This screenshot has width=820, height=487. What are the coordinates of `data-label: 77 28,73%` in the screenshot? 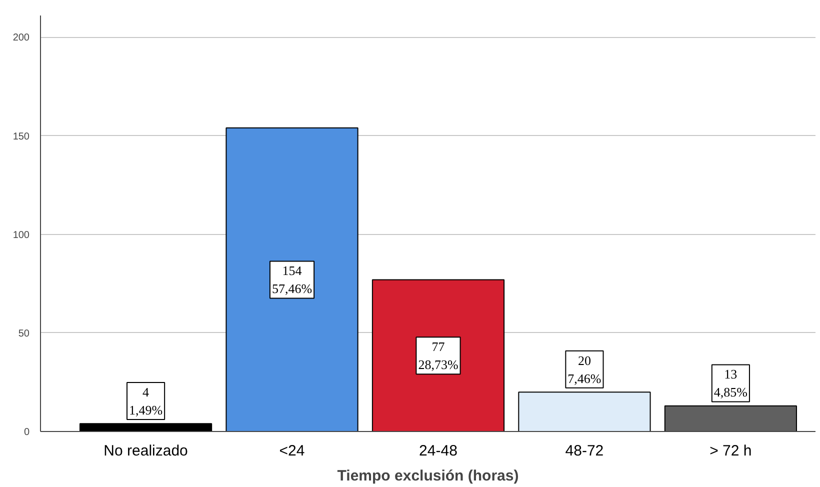 It's located at (438, 355).